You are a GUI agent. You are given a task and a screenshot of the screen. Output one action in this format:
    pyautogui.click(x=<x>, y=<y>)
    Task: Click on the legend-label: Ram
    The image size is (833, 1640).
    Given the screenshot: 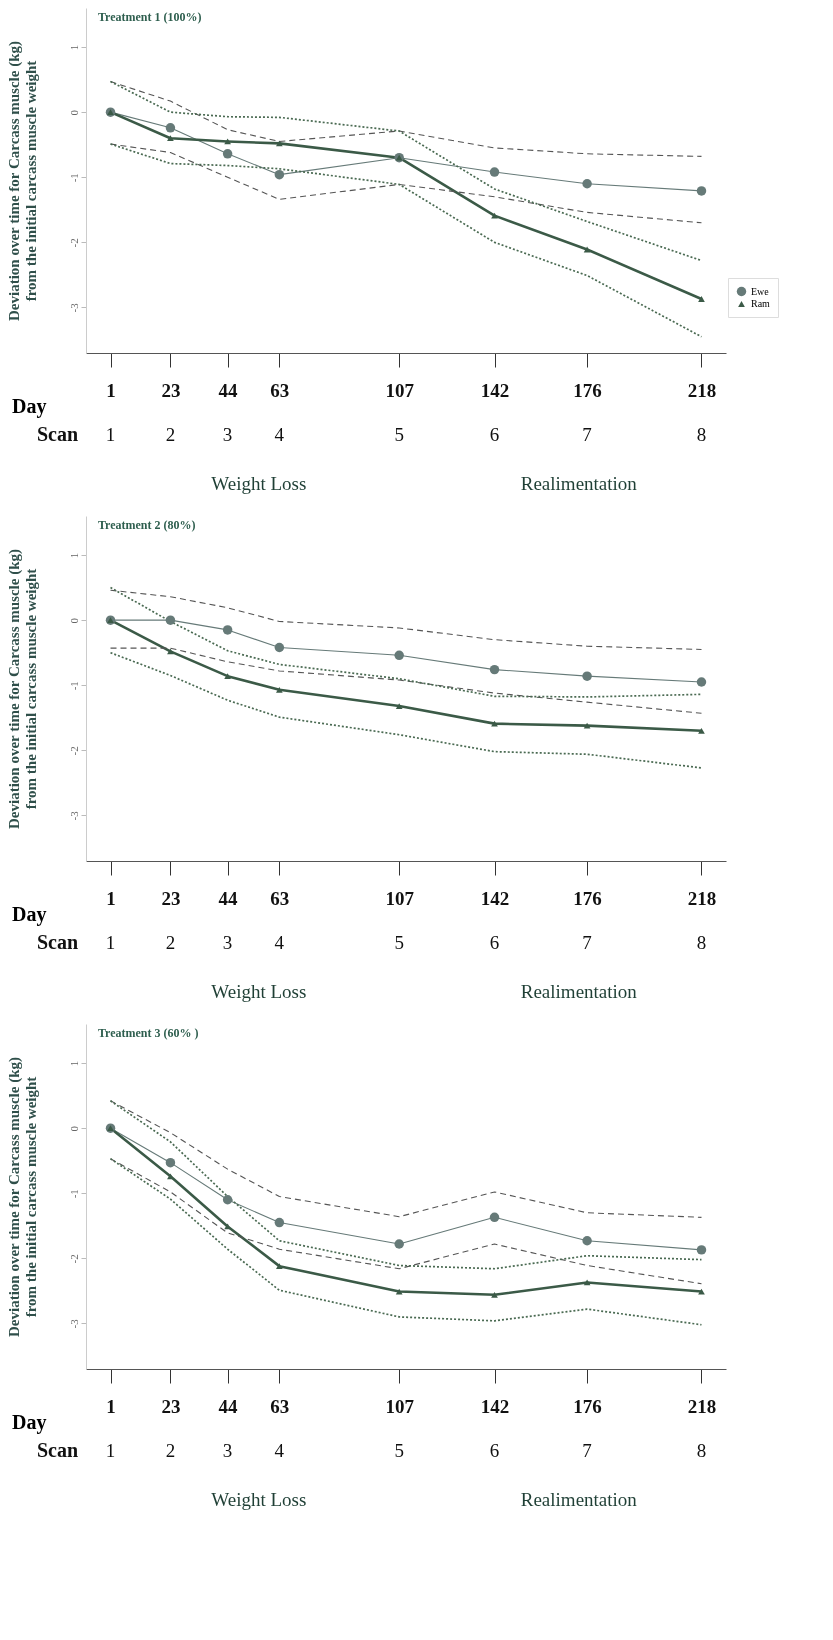 What is the action you would take?
    pyautogui.click(x=761, y=303)
    